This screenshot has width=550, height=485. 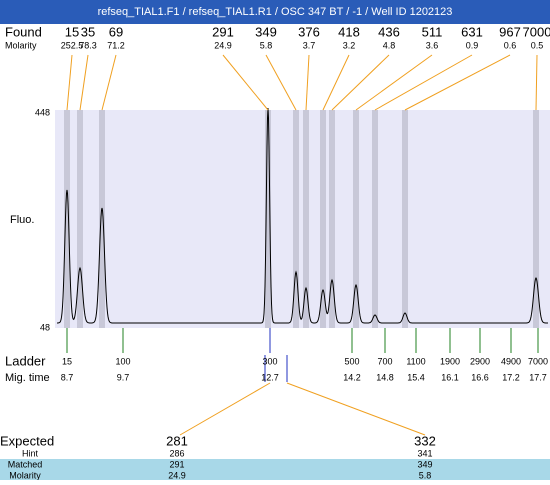 What do you see at coordinates (116, 45) in the screenshot?
I see `found-molarity: 71.2` at bounding box center [116, 45].